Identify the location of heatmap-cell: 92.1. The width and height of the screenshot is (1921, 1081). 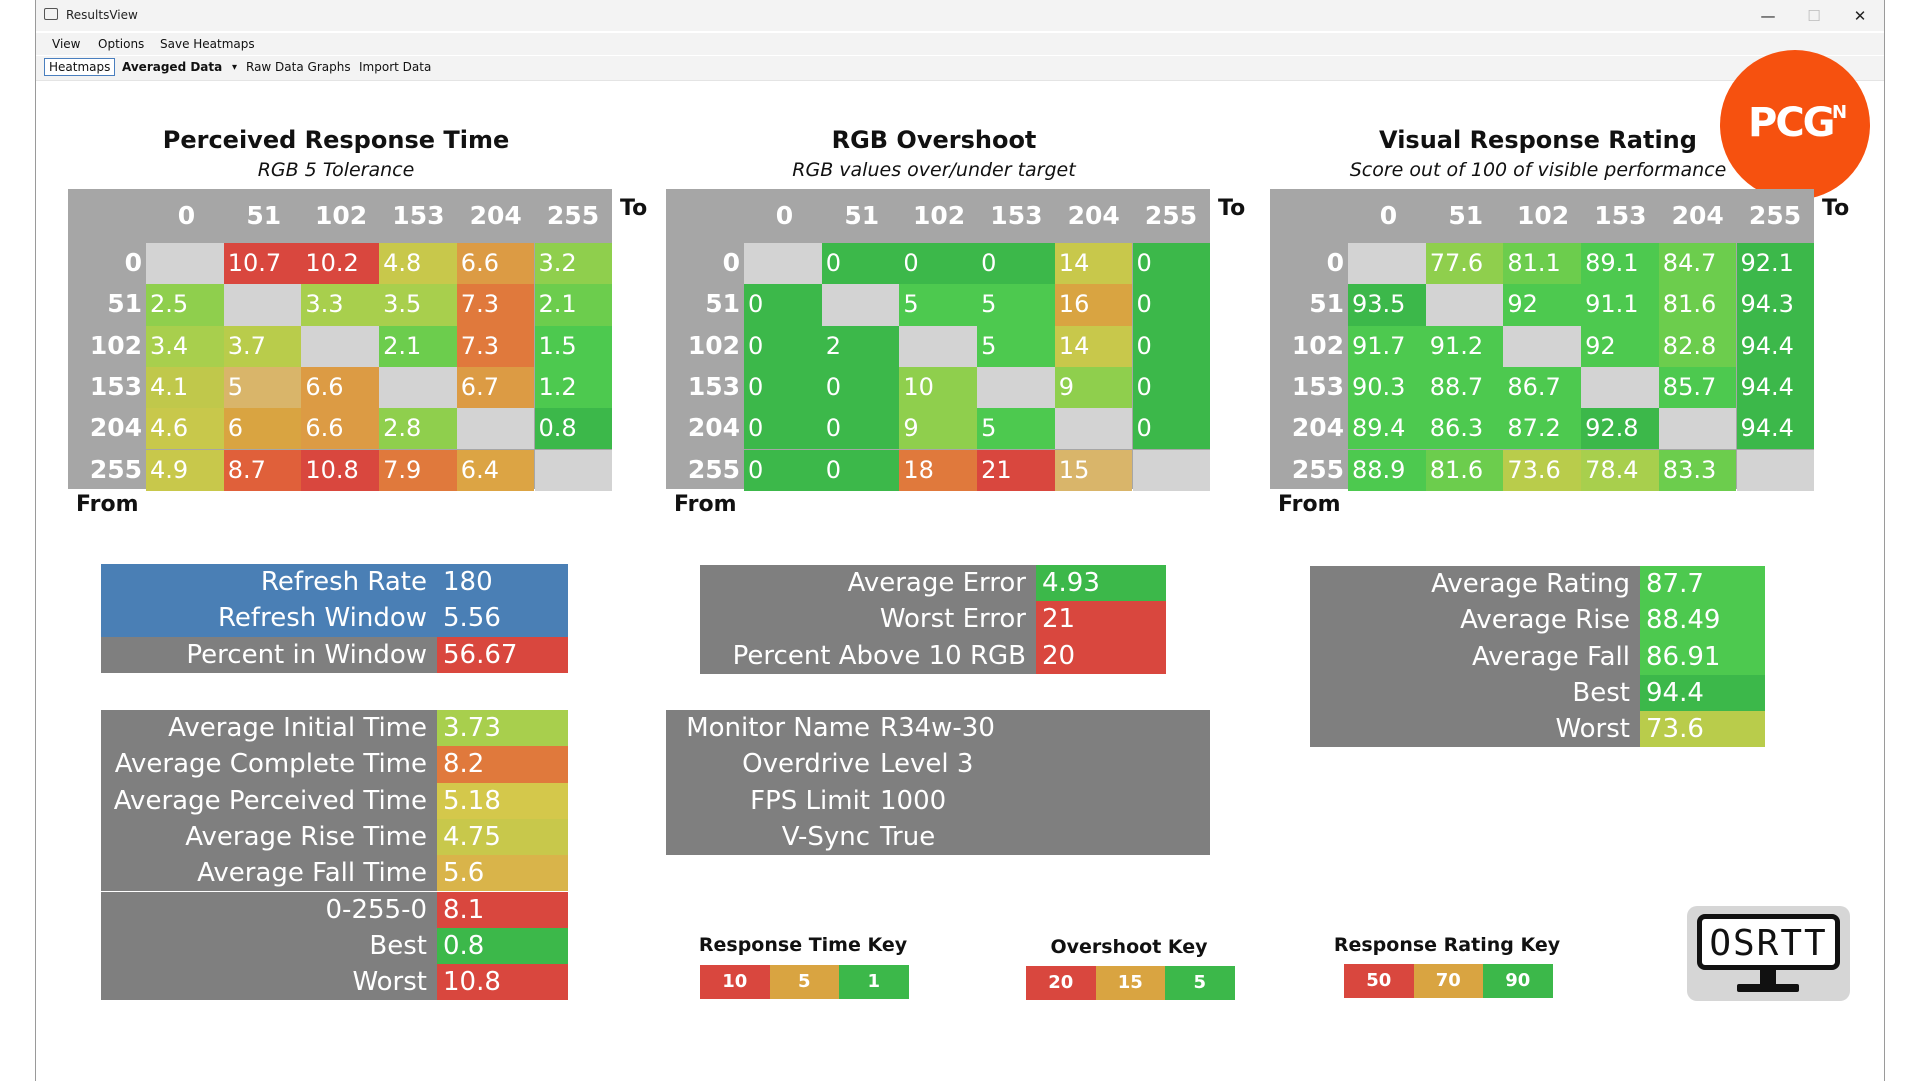
(1775, 264).